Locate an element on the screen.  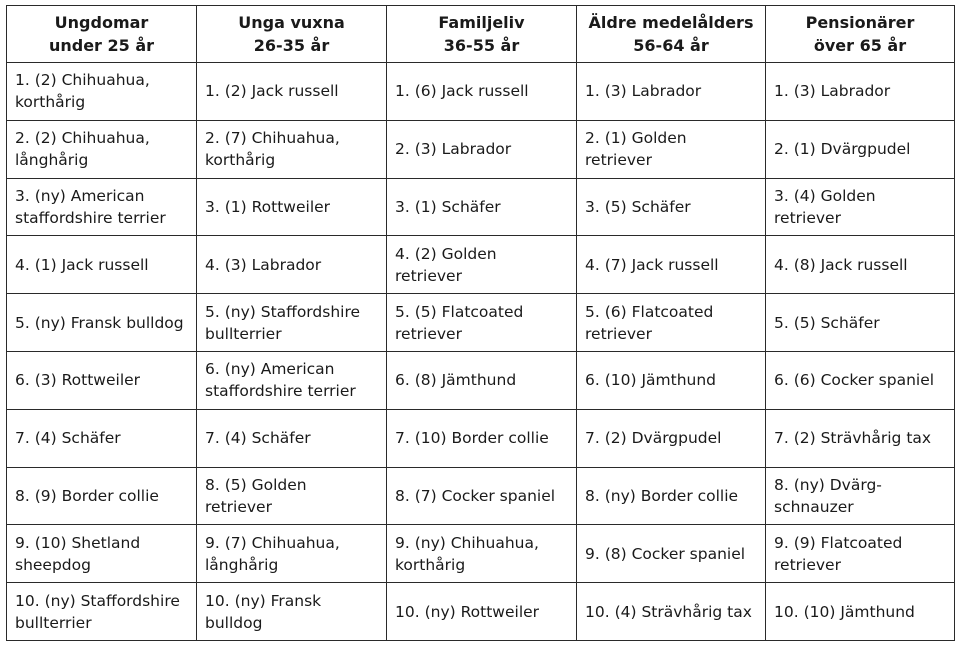
table-cell: 9. (10) Shetland sheepdog is located at coordinates (101, 554).